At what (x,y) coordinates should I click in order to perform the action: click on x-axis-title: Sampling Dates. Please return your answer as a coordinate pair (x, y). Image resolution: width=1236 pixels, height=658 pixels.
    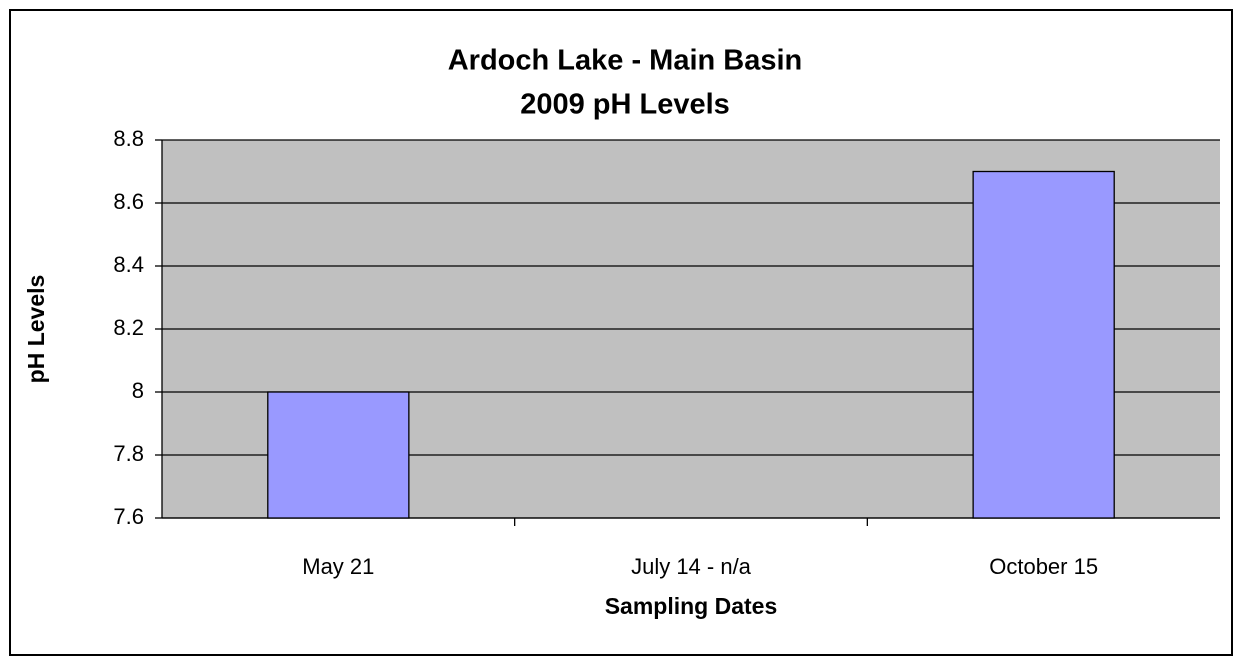
    Looking at the image, I should click on (691, 606).